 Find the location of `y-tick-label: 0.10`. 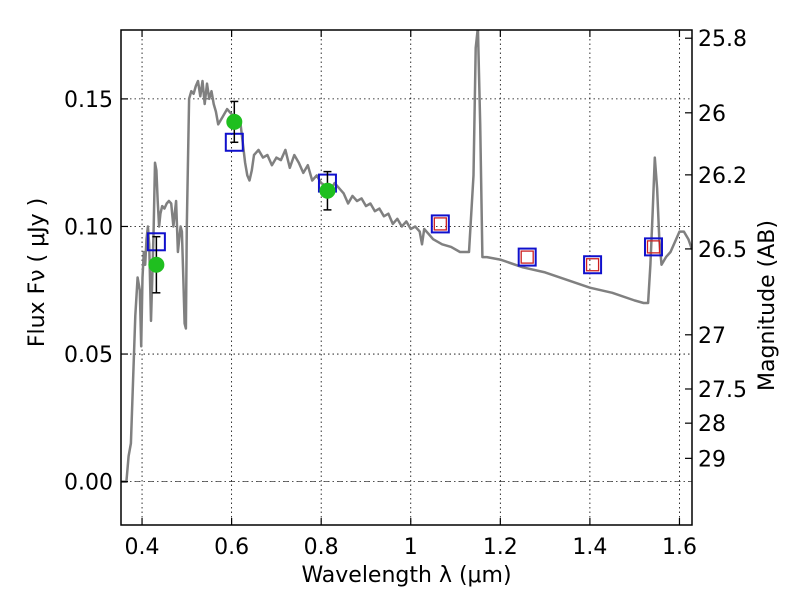

y-tick-label: 0.10 is located at coordinates (88, 227).